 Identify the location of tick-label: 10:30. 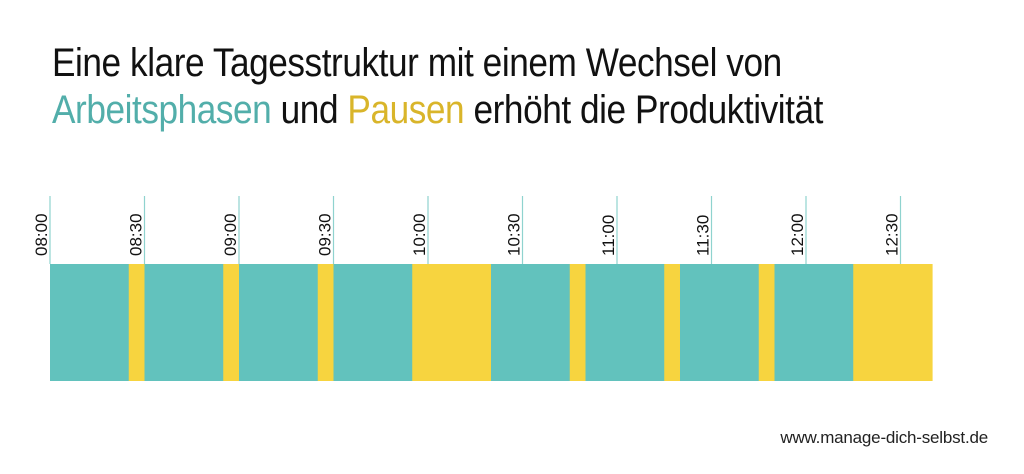
(514, 234).